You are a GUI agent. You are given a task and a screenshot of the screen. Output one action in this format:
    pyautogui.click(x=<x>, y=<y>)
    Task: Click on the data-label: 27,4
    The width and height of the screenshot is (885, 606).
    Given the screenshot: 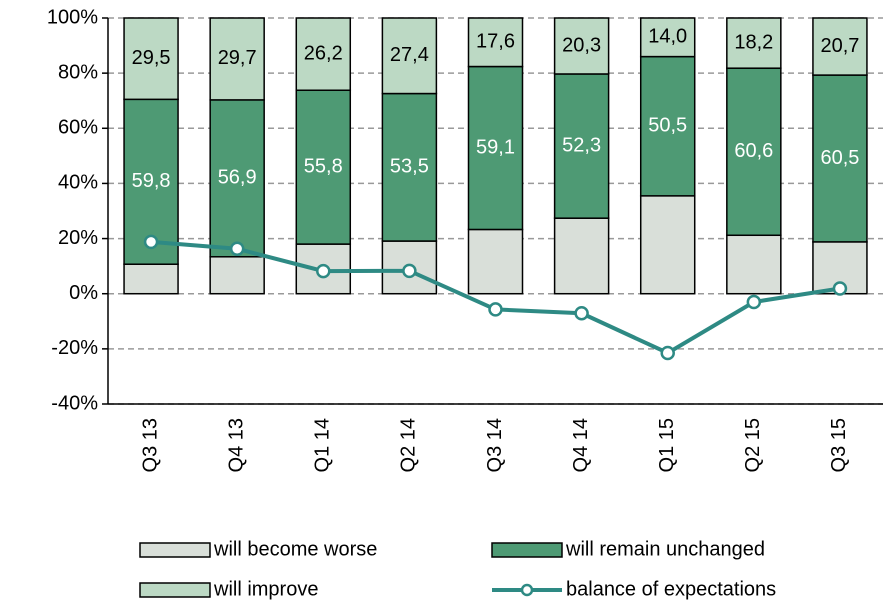 What is the action you would take?
    pyautogui.click(x=409, y=55)
    